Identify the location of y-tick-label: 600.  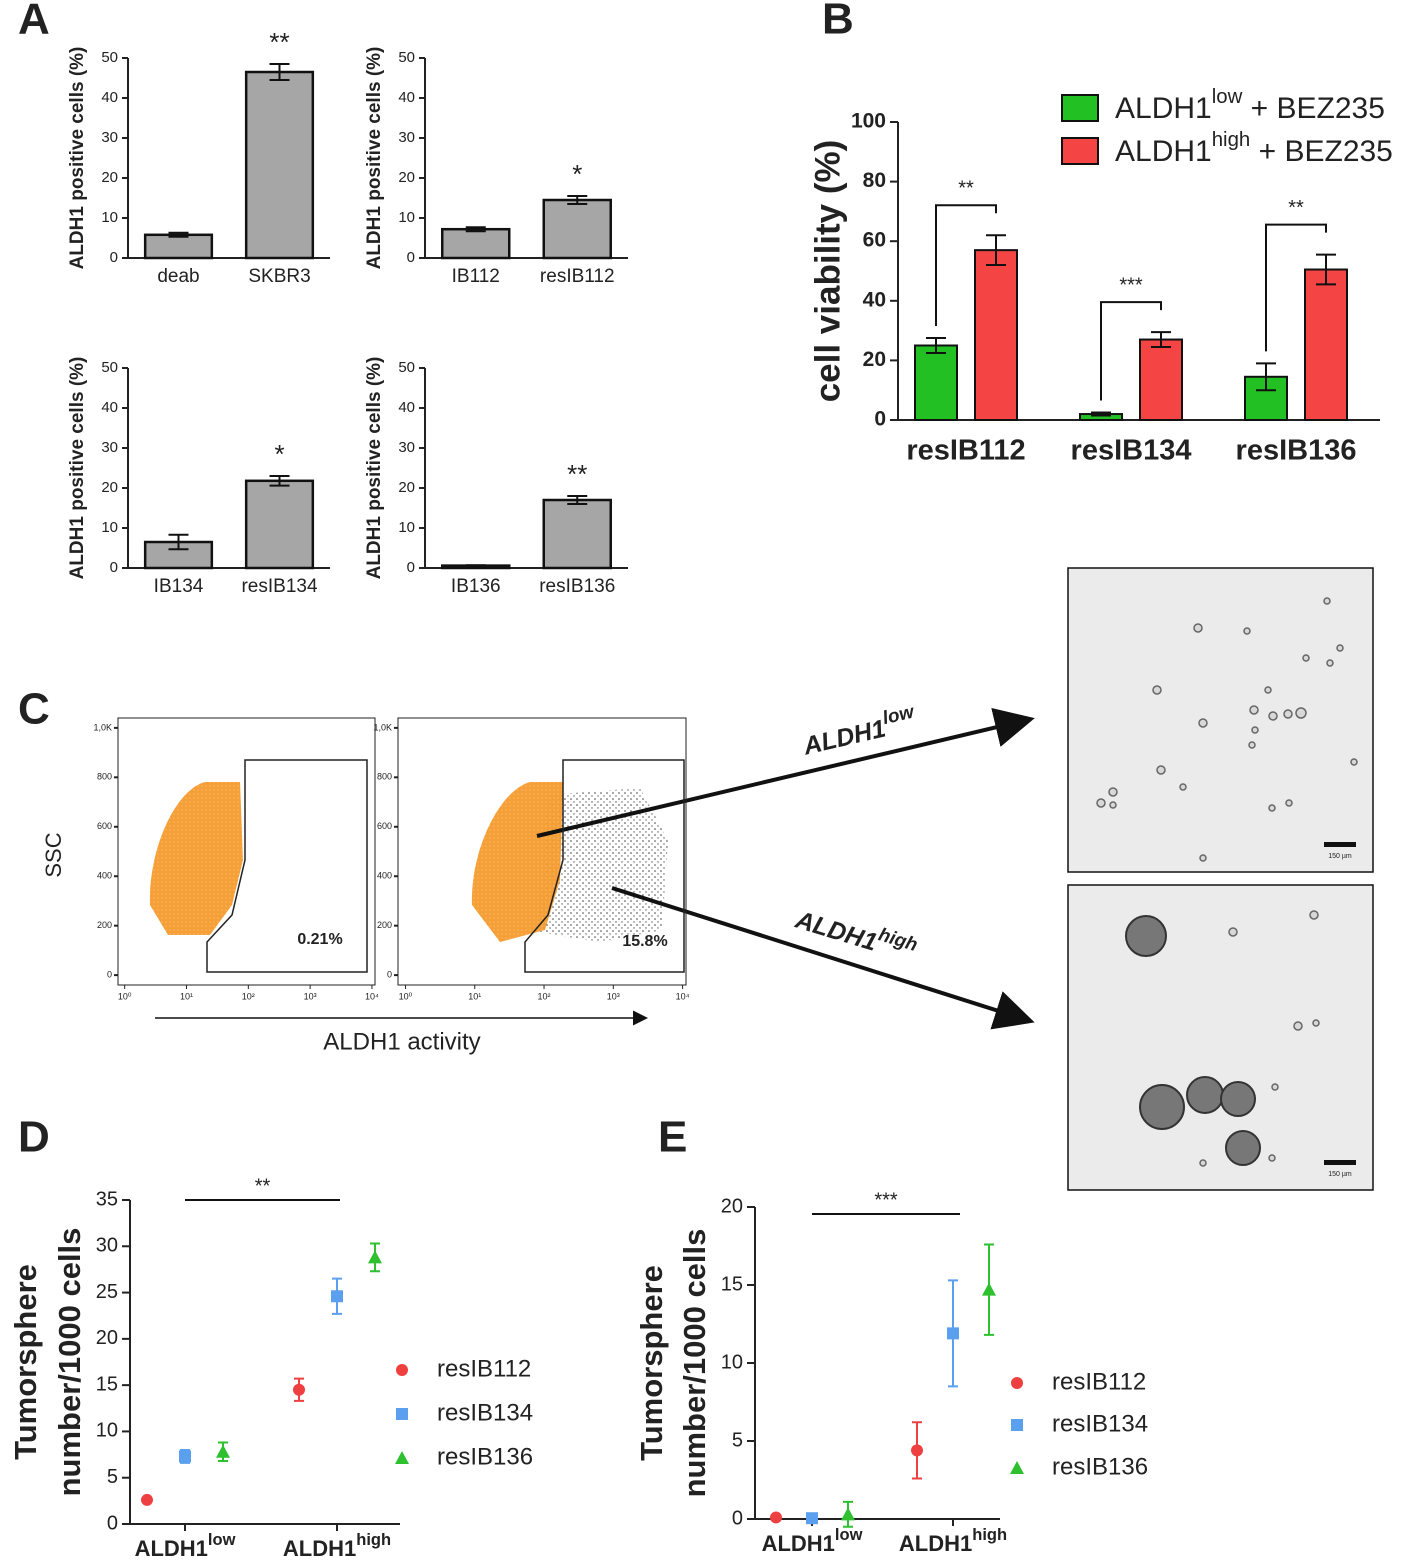
(104, 826).